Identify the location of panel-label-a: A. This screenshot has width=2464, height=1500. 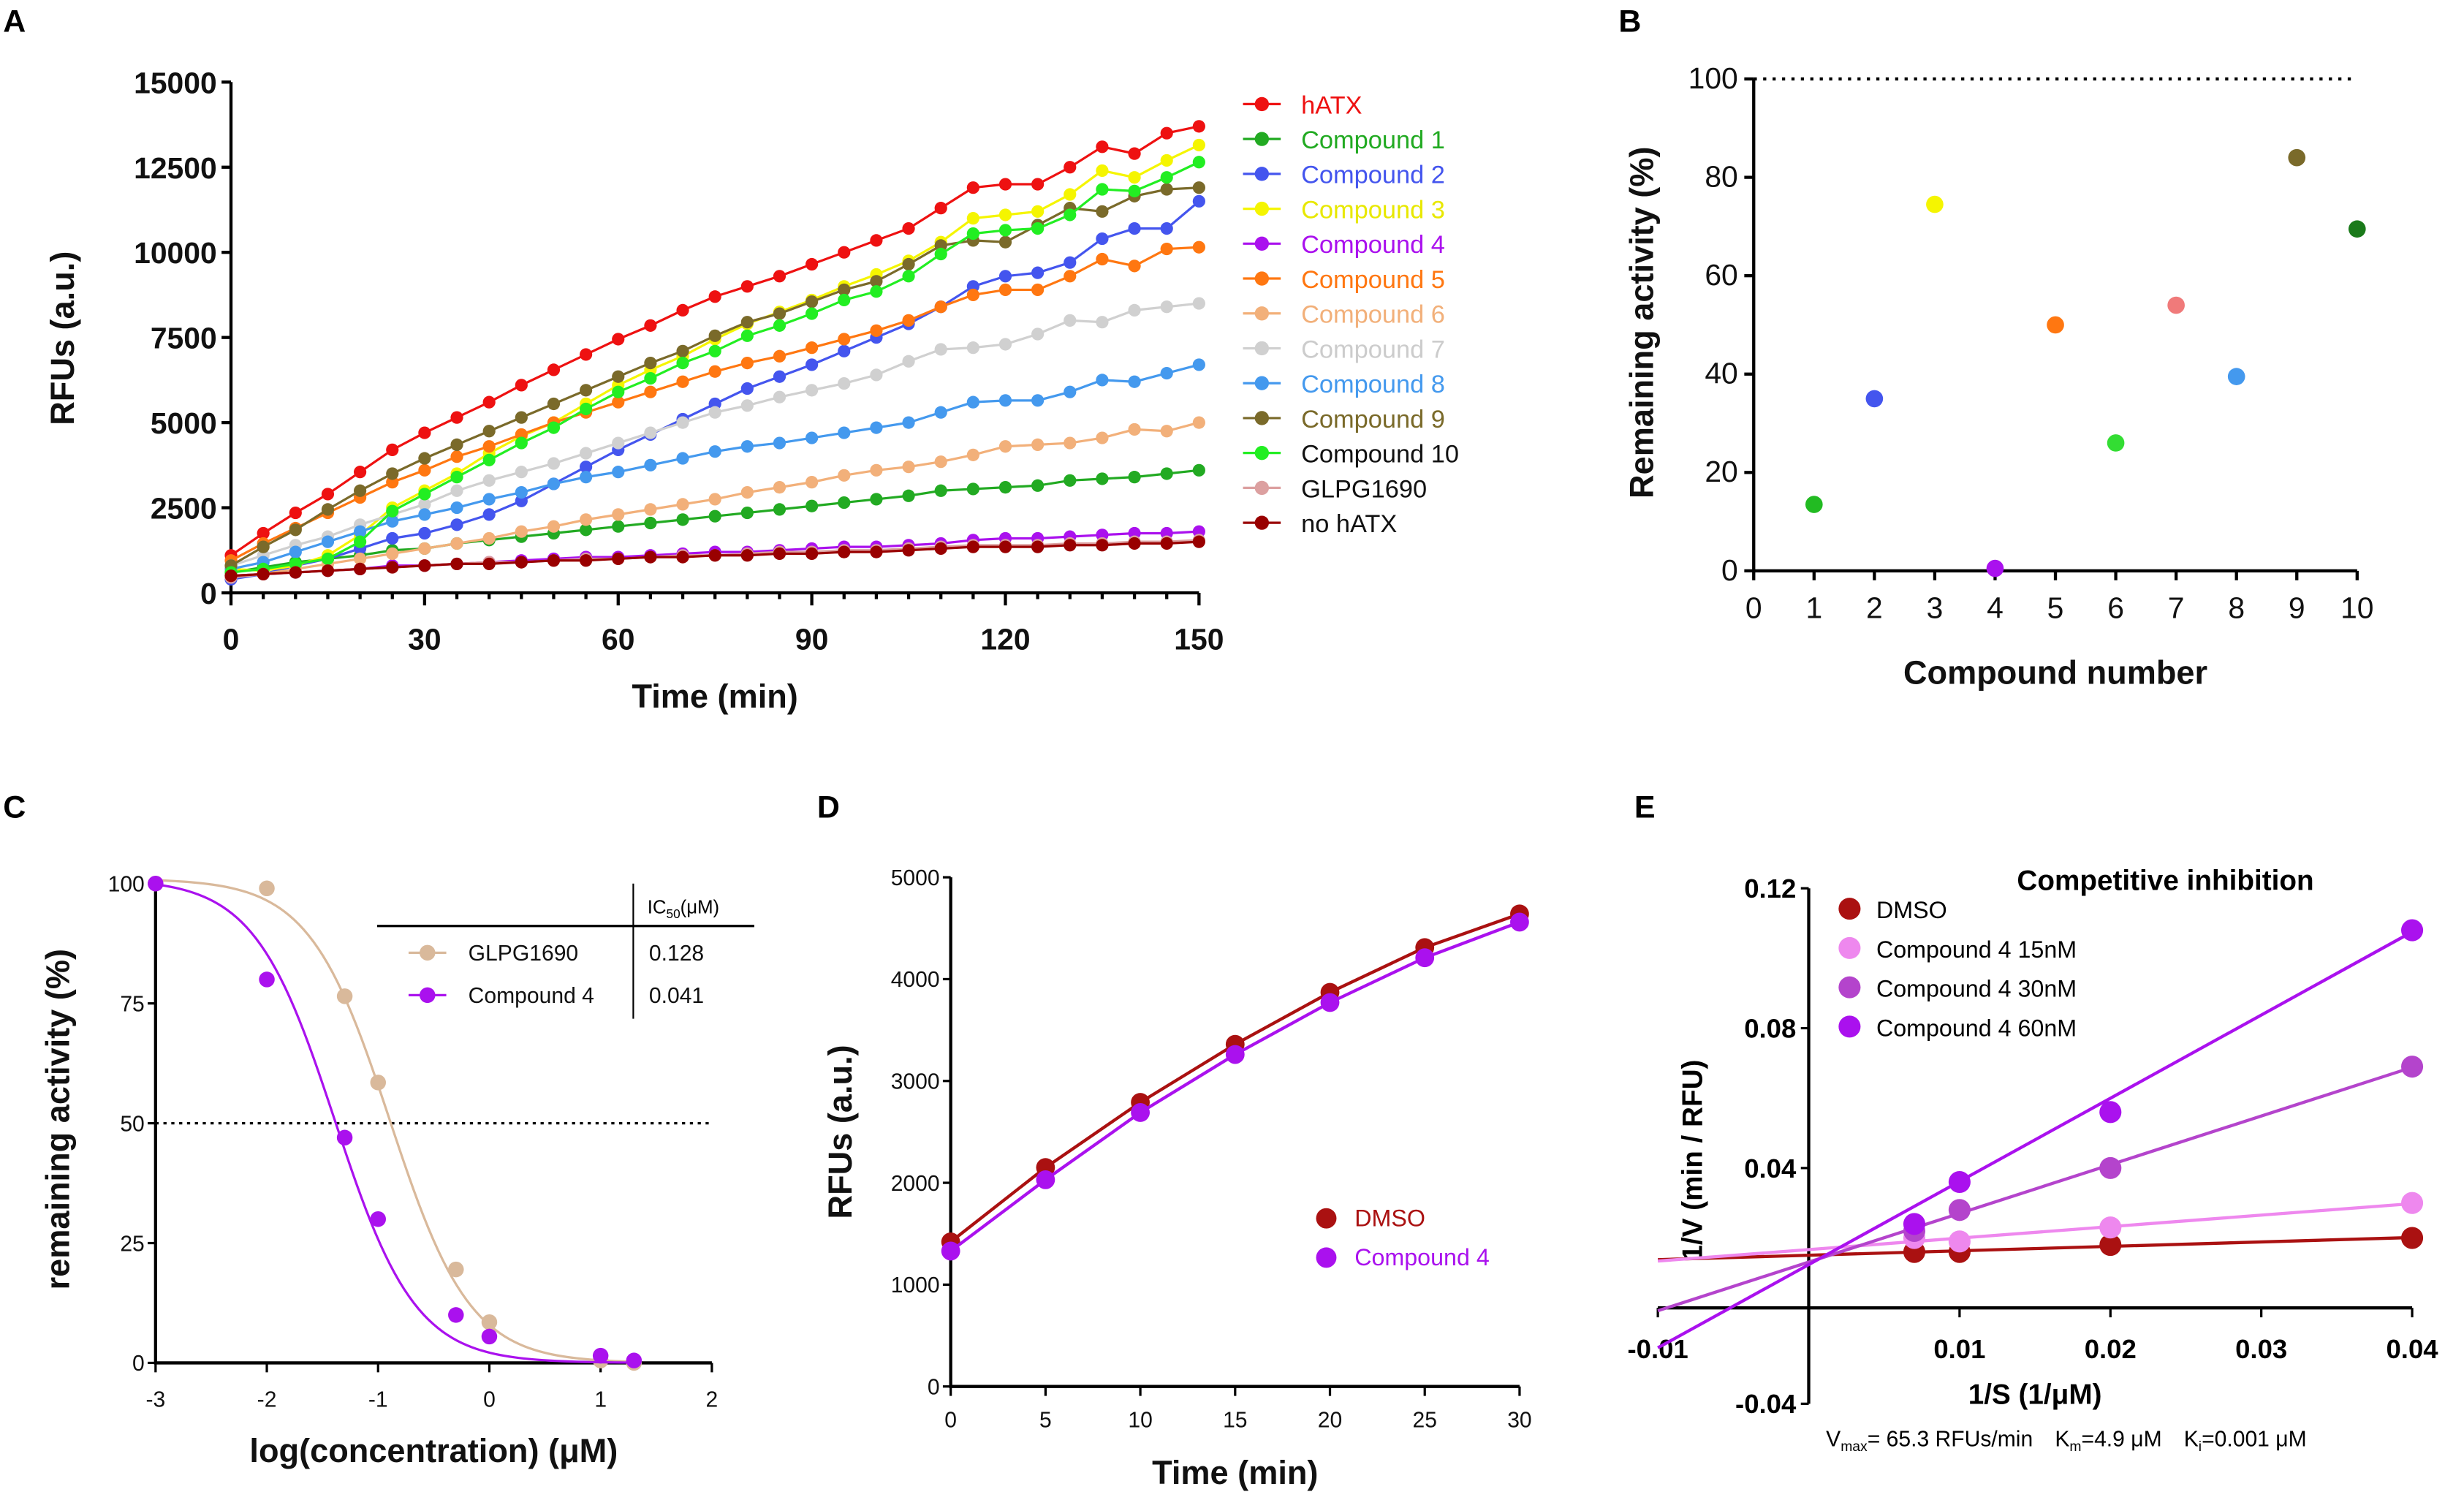
(14, 22).